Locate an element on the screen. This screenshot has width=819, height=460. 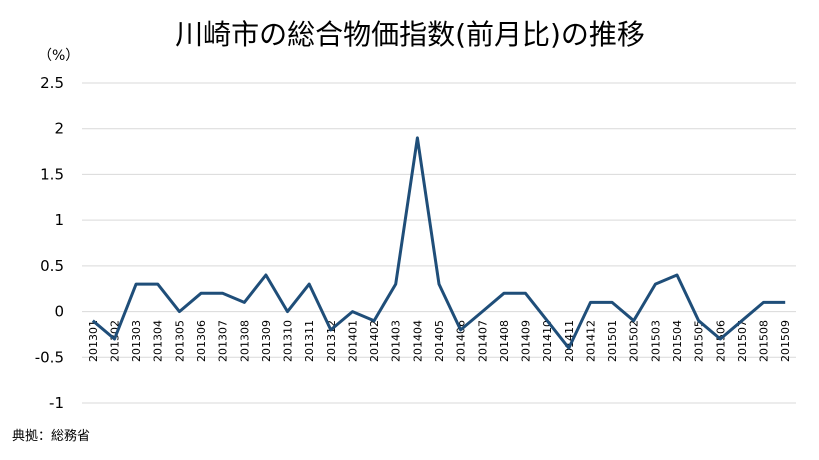
x-tick-label: 201308 is located at coordinates (244, 341).